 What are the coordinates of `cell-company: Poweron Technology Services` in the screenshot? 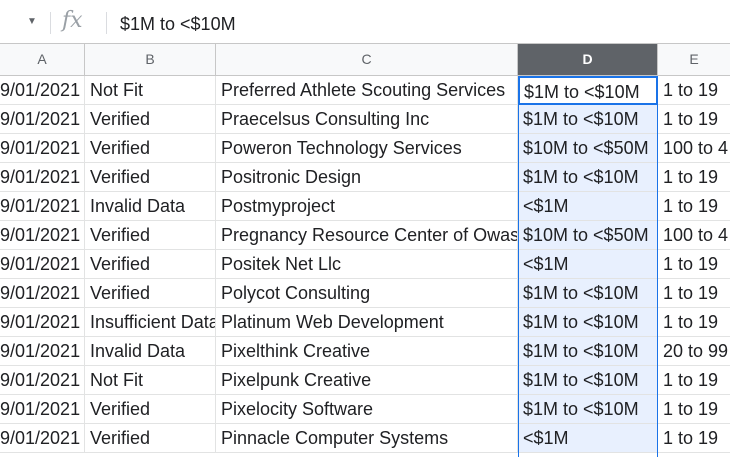 It's located at (367, 148).